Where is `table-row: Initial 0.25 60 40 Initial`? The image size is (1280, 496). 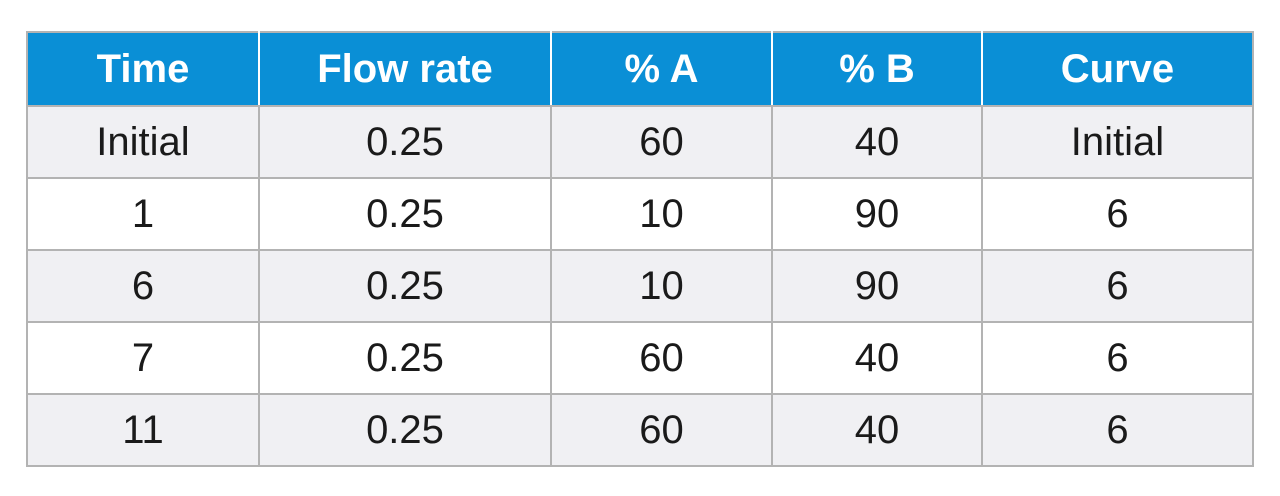
table-row: Initial 0.25 60 40 Initial is located at coordinates (640, 142).